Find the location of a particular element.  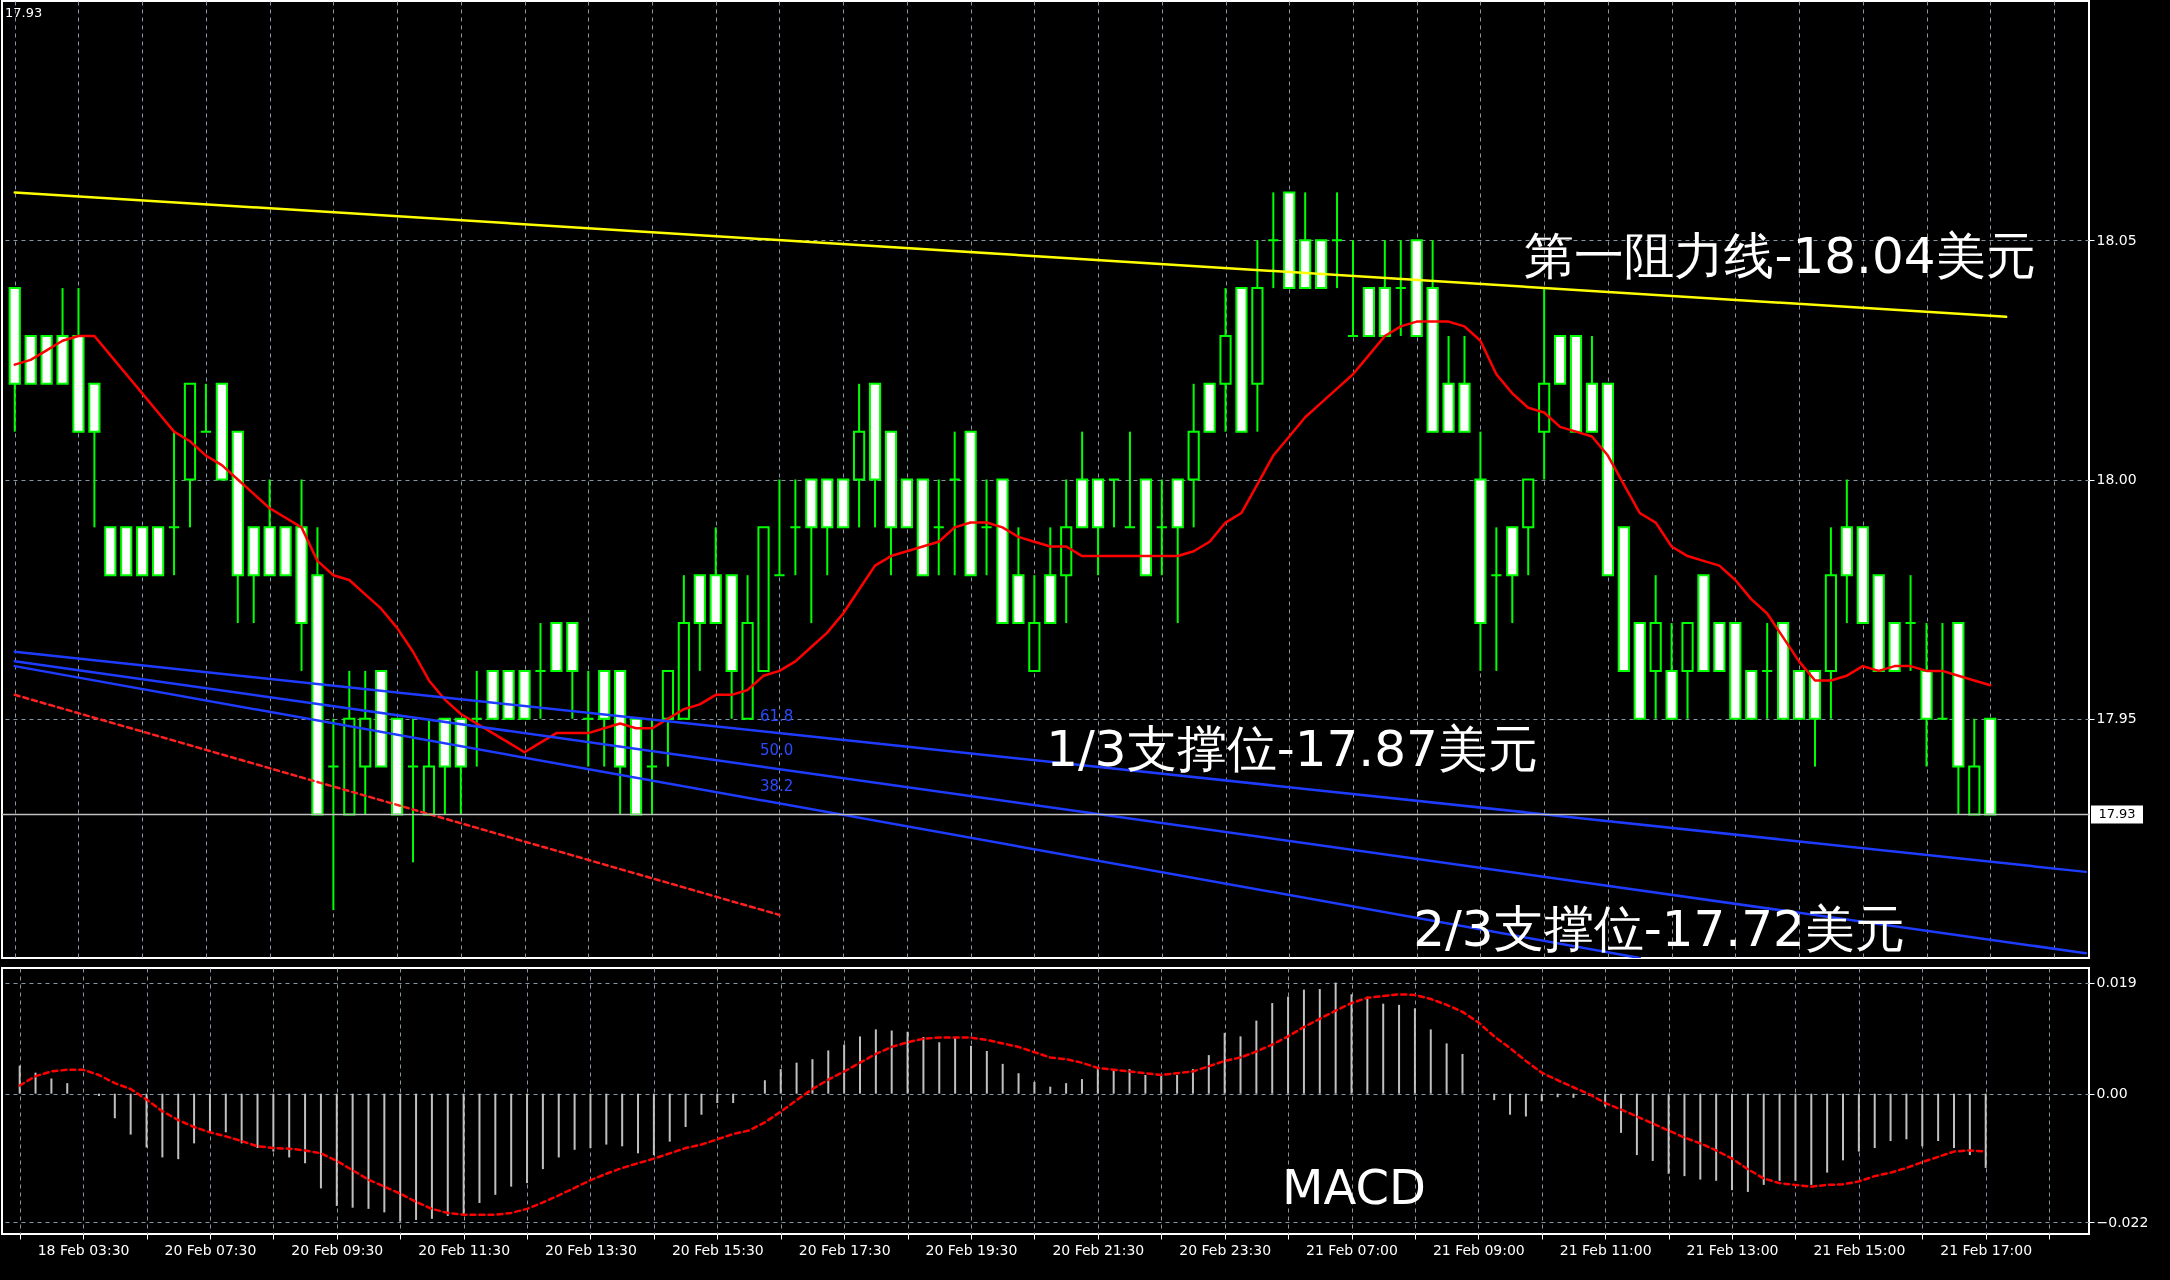

x-tick-label: 21 Feb 13:00 is located at coordinates (1732, 1249).